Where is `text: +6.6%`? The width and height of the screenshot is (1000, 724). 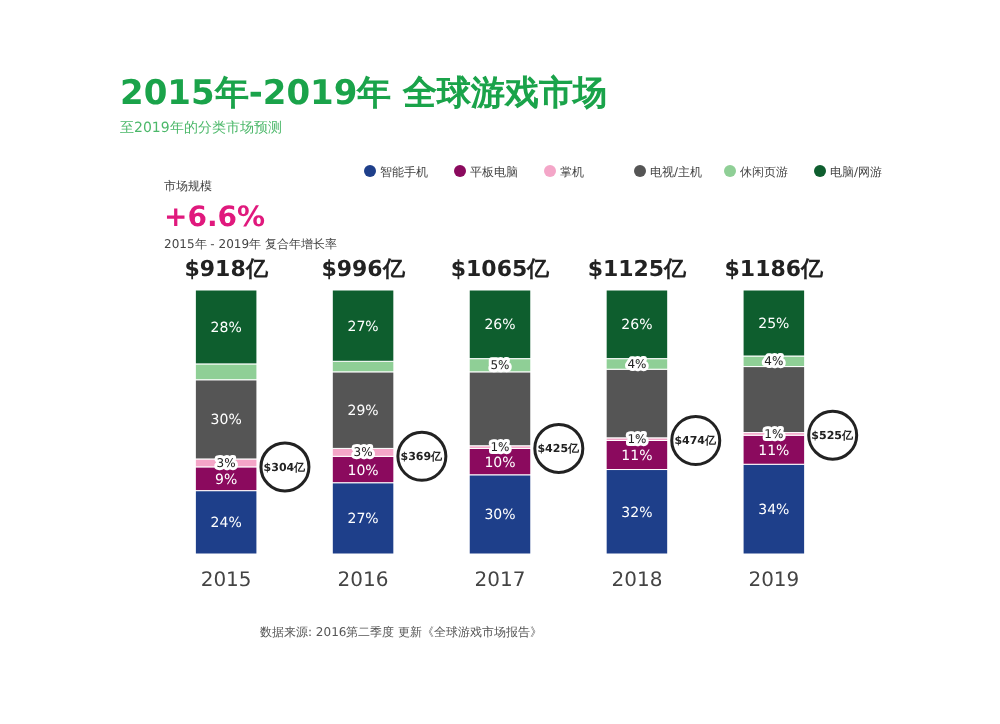
text: +6.6% is located at coordinates (215, 218).